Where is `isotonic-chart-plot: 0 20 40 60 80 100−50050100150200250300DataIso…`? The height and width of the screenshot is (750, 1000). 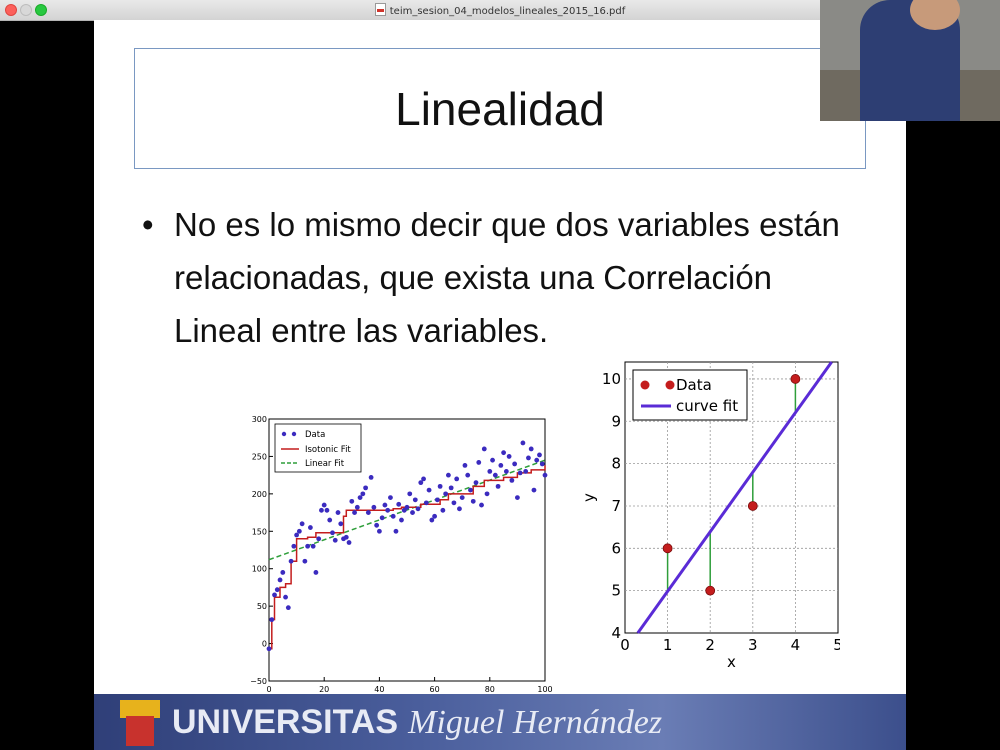 isotonic-chart-plot: 0 20 40 60 80 100−50050100150200250300DataIso… is located at coordinates (401, 554).